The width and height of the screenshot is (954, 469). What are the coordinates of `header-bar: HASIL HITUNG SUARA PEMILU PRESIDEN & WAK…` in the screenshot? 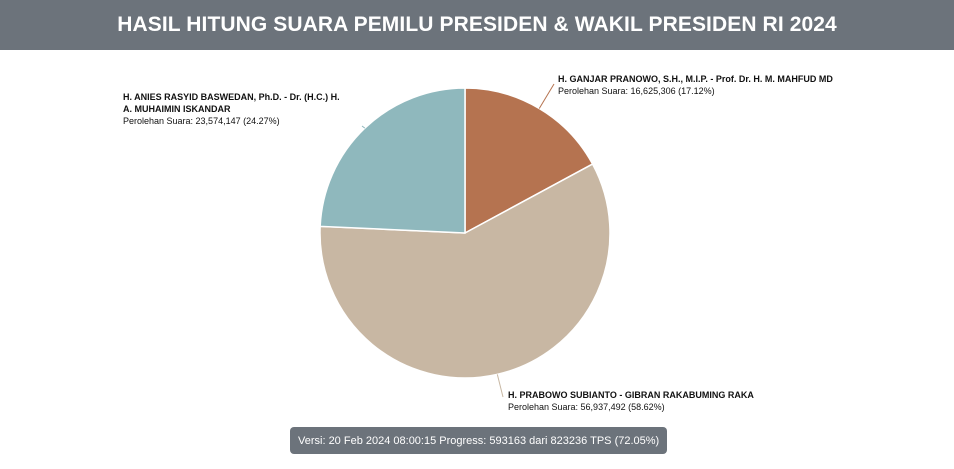 It's located at (477, 25).